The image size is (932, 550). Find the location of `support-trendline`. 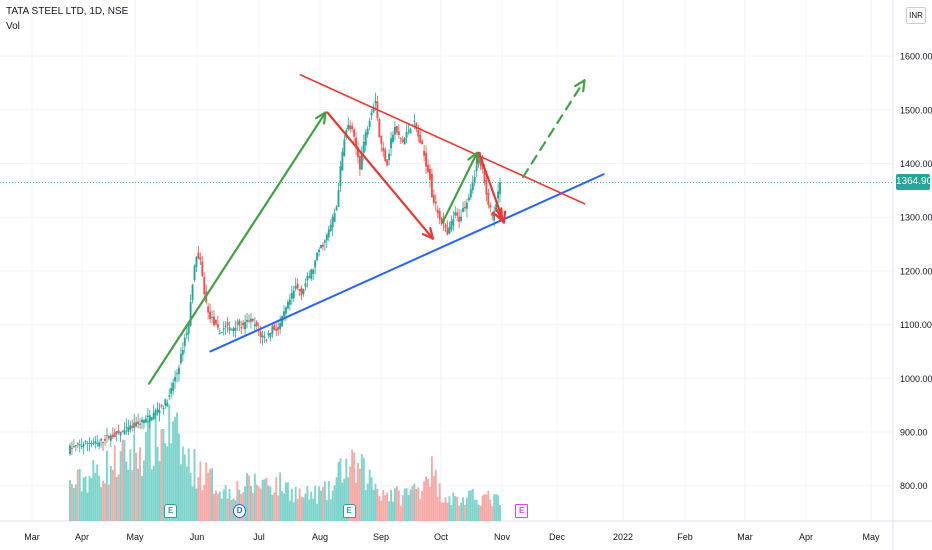

support-trendline is located at coordinates (407, 263).